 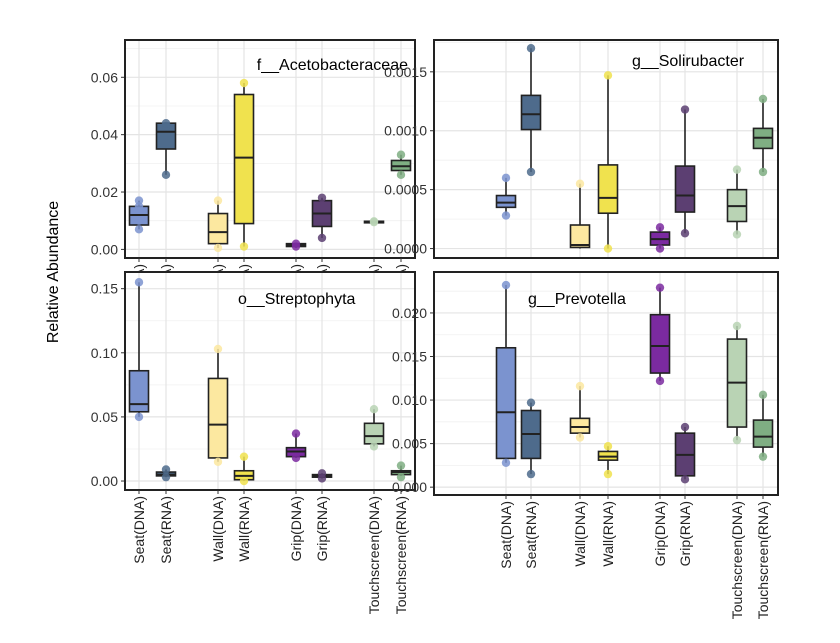 What do you see at coordinates (405, 72) in the screenshot?
I see `y-tick-label: 0.0015` at bounding box center [405, 72].